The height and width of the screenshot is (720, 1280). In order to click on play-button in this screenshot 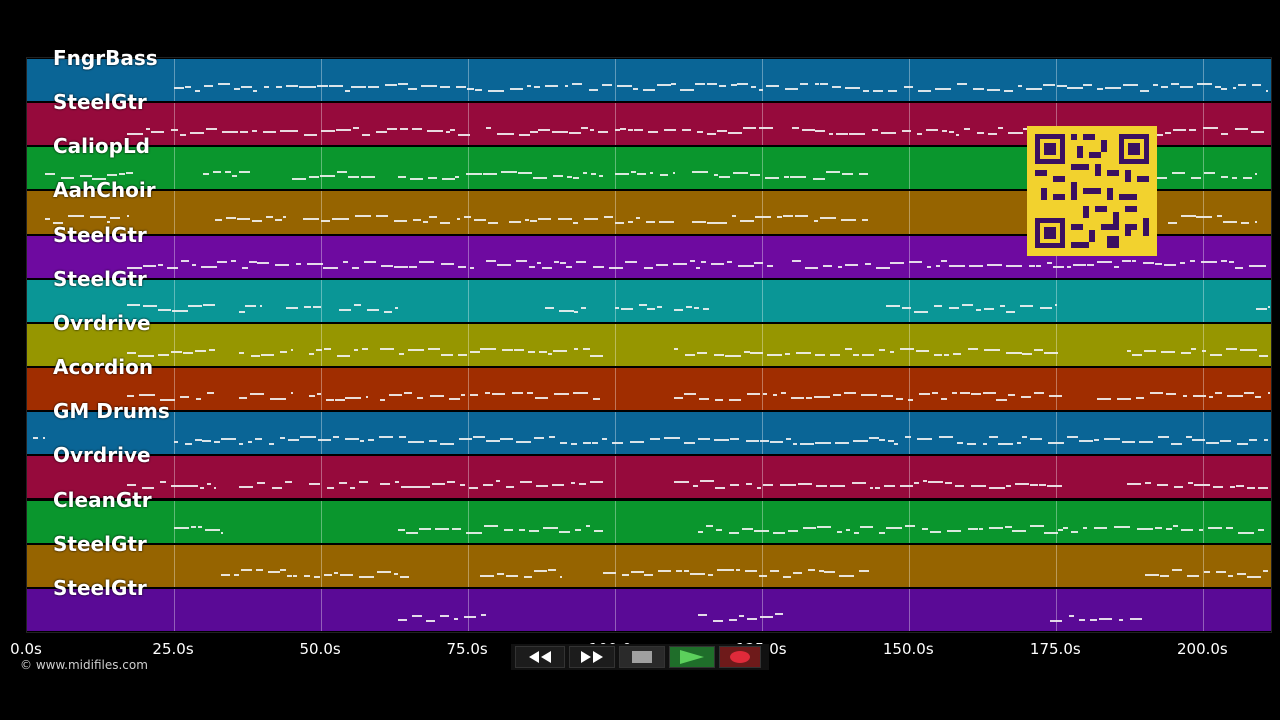, I will do `click(692, 657)`.